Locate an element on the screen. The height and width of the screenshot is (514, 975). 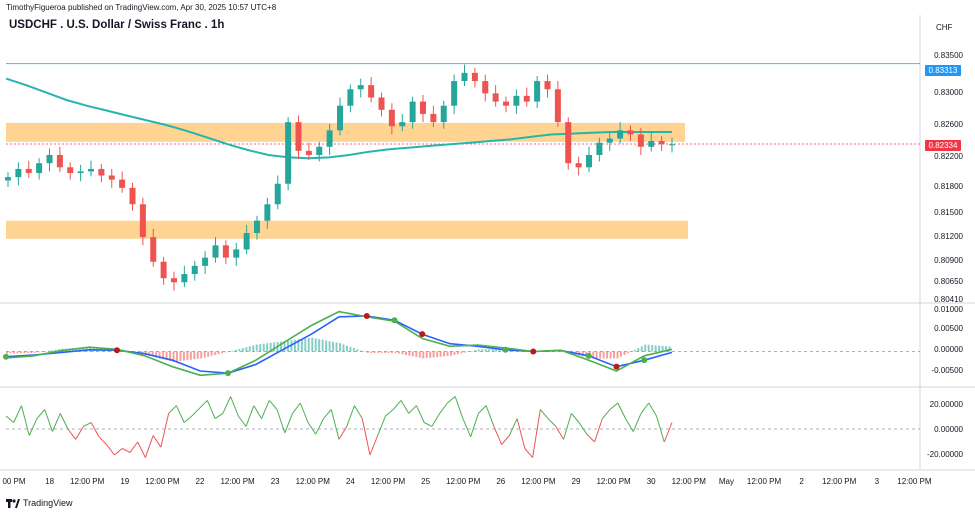
upper-line-price-tag: 0.83313 is located at coordinates (943, 70).